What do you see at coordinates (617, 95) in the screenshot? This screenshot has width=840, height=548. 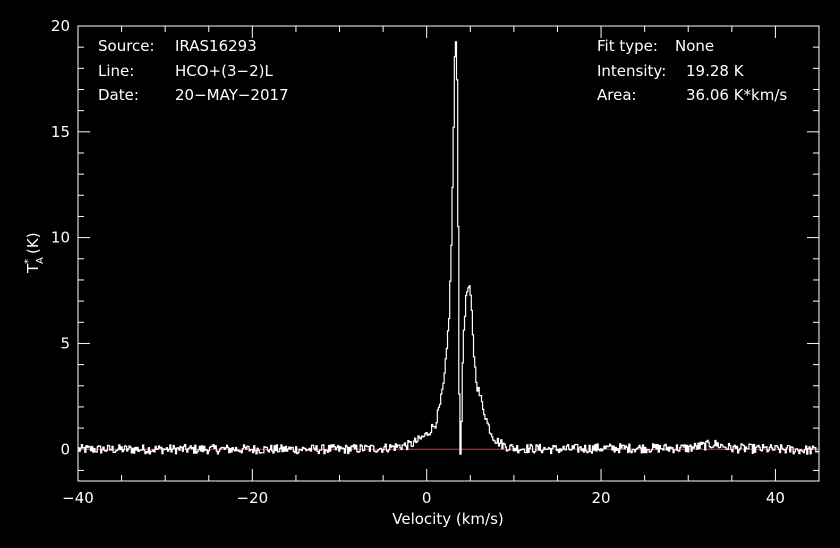 I see `area-label: Area:` at bounding box center [617, 95].